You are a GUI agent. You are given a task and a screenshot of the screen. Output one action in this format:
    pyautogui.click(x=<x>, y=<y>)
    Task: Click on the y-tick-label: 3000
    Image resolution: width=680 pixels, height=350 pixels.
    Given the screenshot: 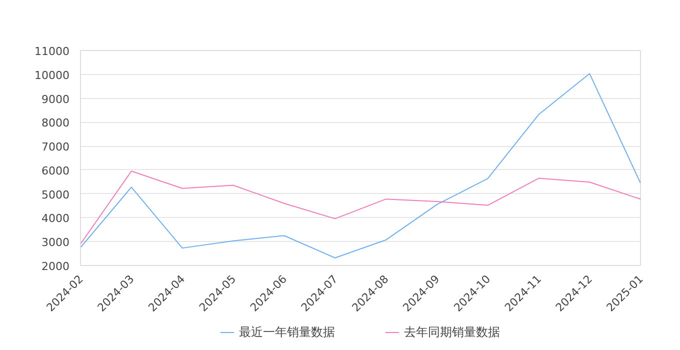 What is the action you would take?
    pyautogui.click(x=56, y=243)
    